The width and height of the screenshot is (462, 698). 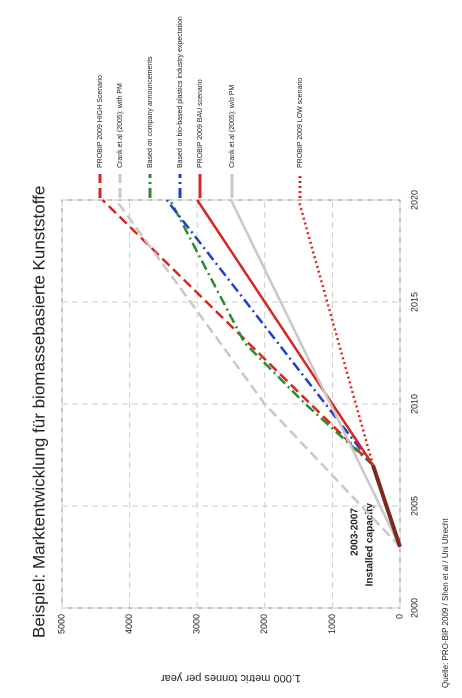 I want to click on y-tick-label: 1000, so click(x=332, y=624).